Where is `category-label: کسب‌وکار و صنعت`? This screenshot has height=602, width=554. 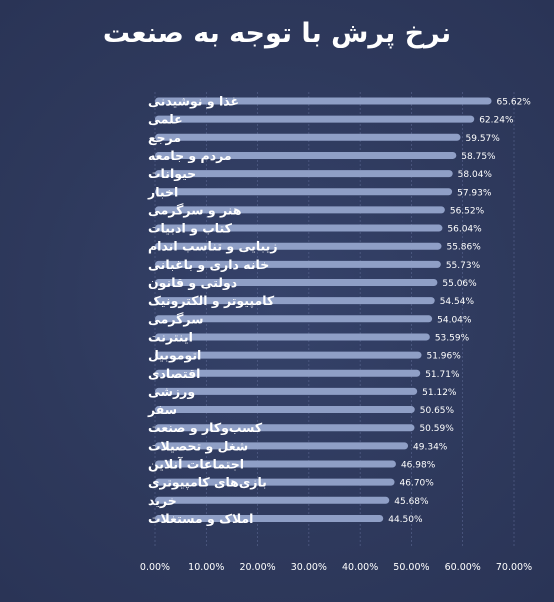 category-label: کسب‌وکار و صنعت is located at coordinates (205, 427).